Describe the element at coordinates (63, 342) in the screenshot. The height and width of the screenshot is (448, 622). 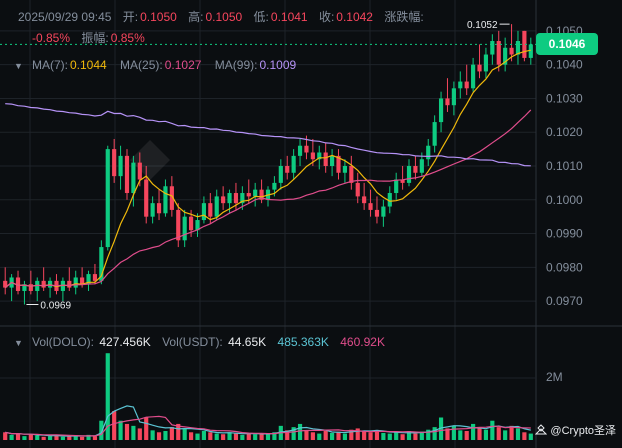
I see `vol-dolo-label: Vol(DOLO):` at that location.